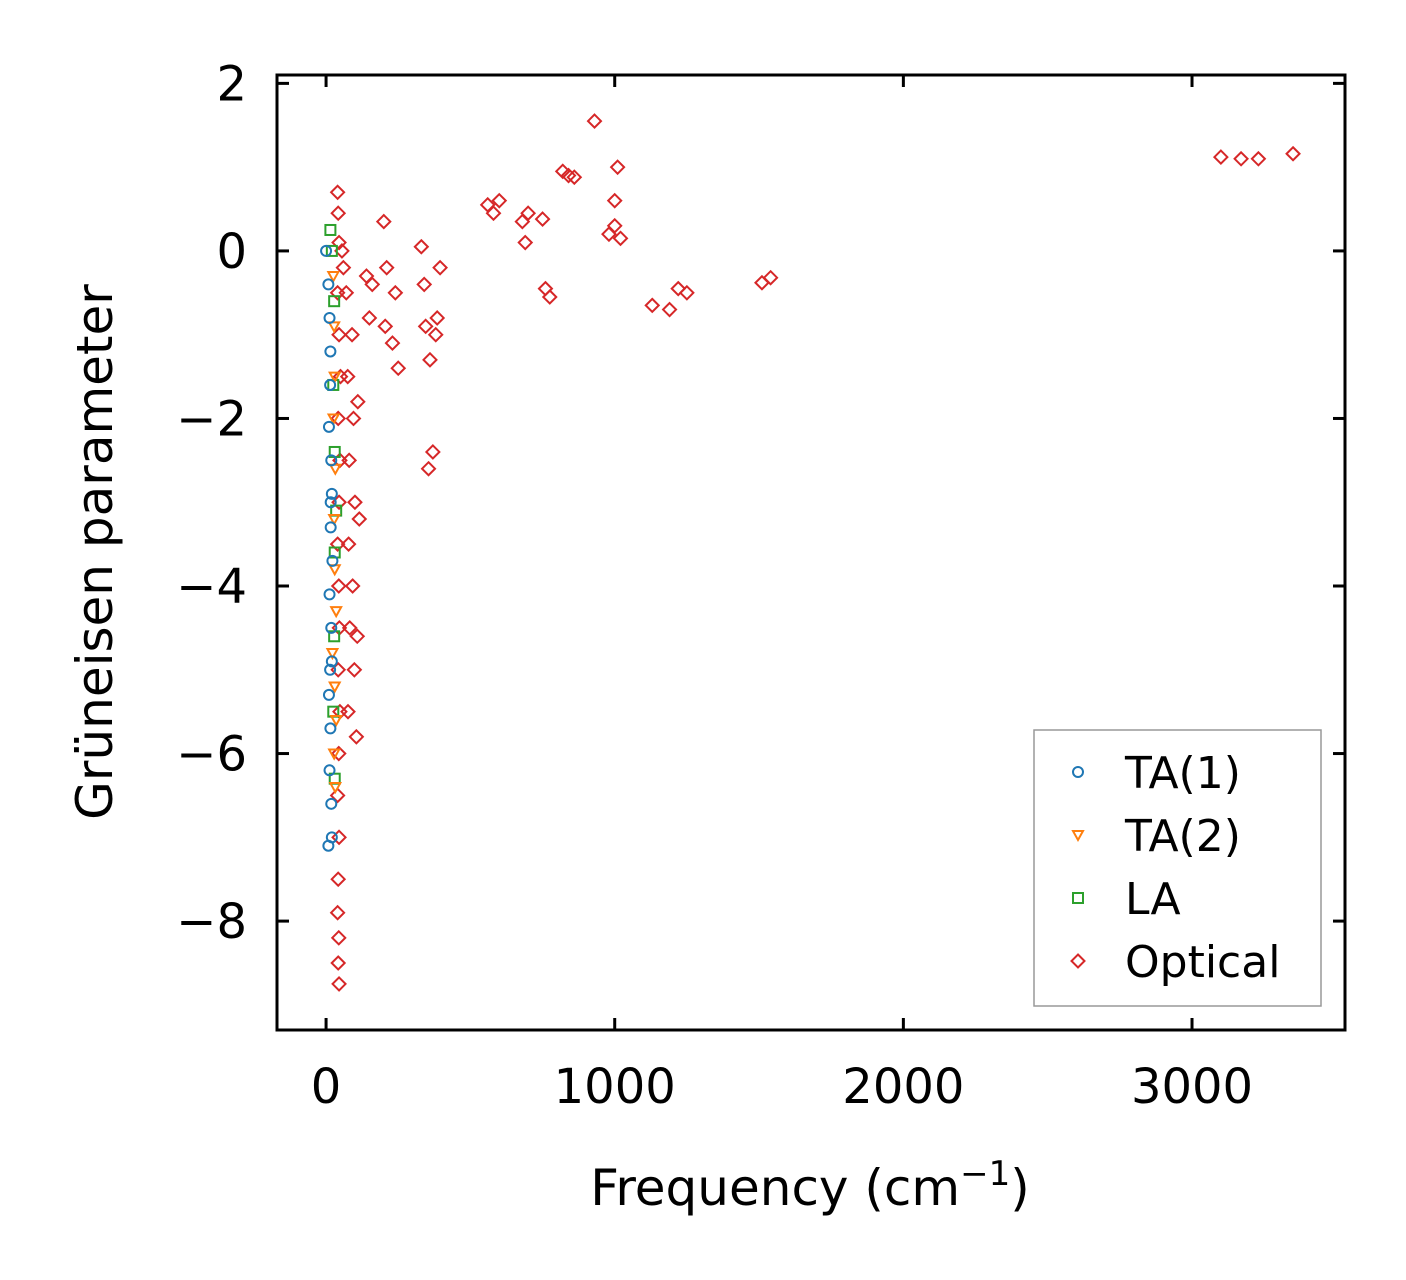 The width and height of the screenshot is (1406, 1280). Describe the element at coordinates (1202, 962) in the screenshot. I see `legend-label: Optical` at that location.